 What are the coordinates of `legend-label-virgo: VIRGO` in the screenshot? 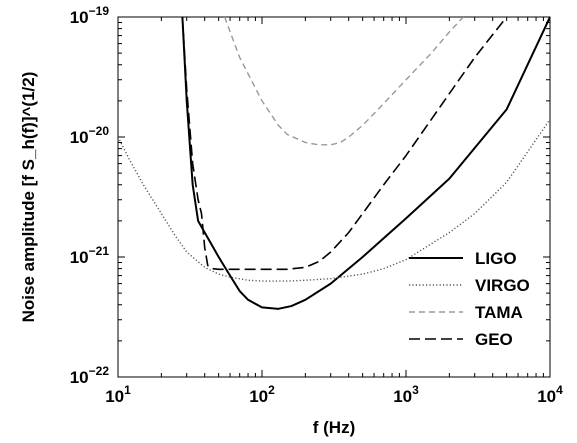 It's located at (502, 285).